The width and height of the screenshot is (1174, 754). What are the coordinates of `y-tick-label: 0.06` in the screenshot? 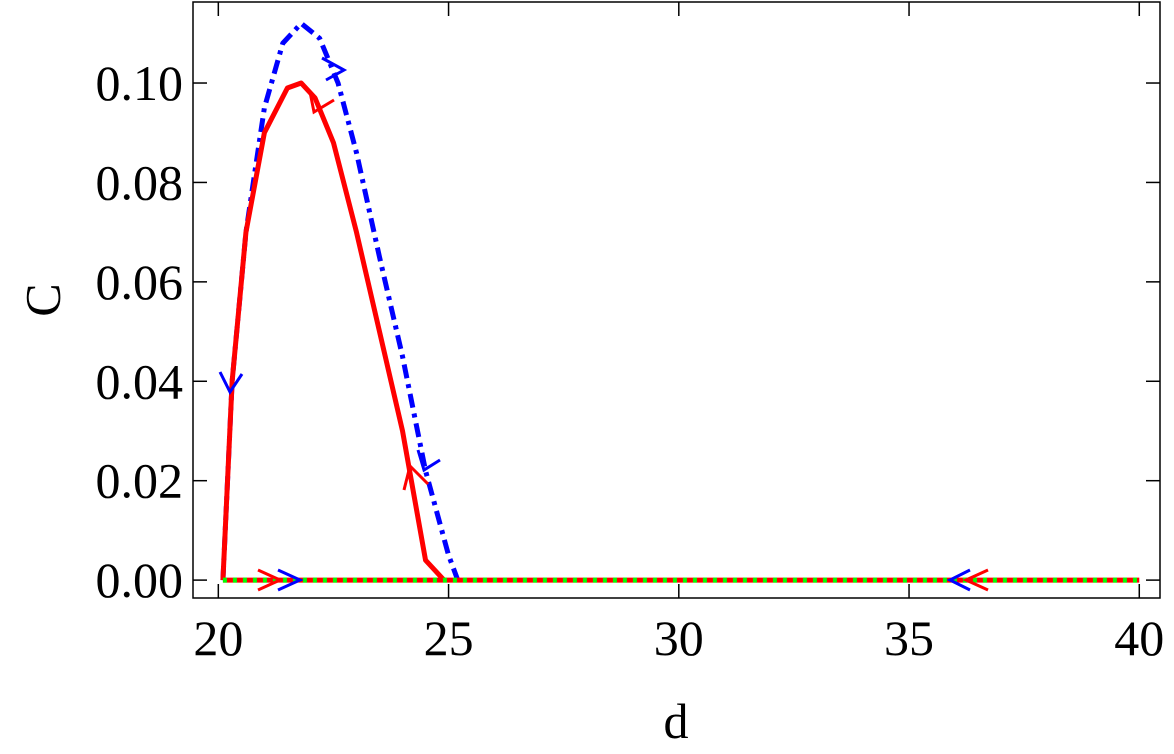 It's located at (140, 282).